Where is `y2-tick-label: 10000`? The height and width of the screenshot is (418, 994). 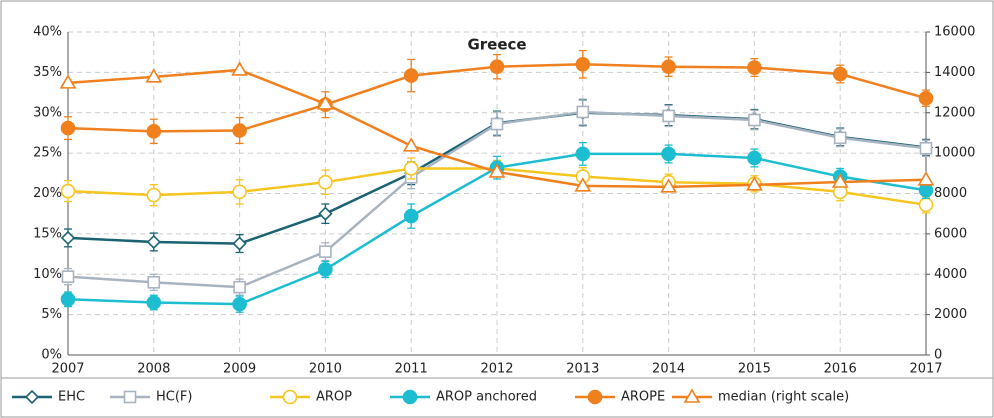
y2-tick-label: 10000 is located at coordinates (954, 153).